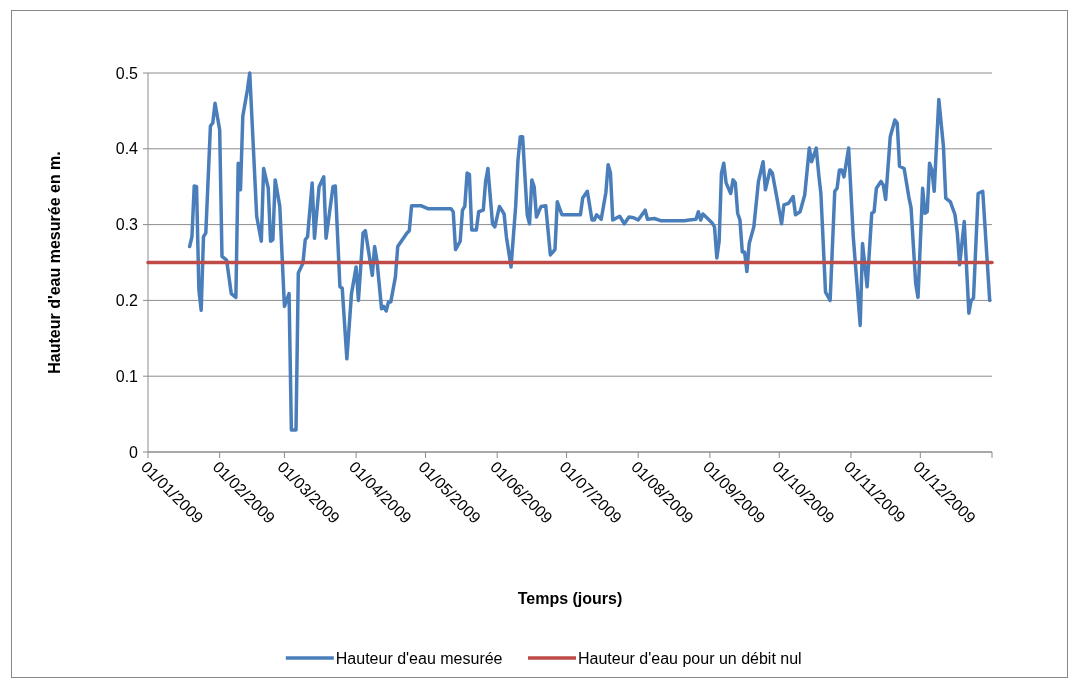 Image resolution: width=1078 pixels, height=684 pixels. Describe the element at coordinates (419, 658) in the screenshot. I see `legend-label: Hauteur d'eau mesurée` at that location.